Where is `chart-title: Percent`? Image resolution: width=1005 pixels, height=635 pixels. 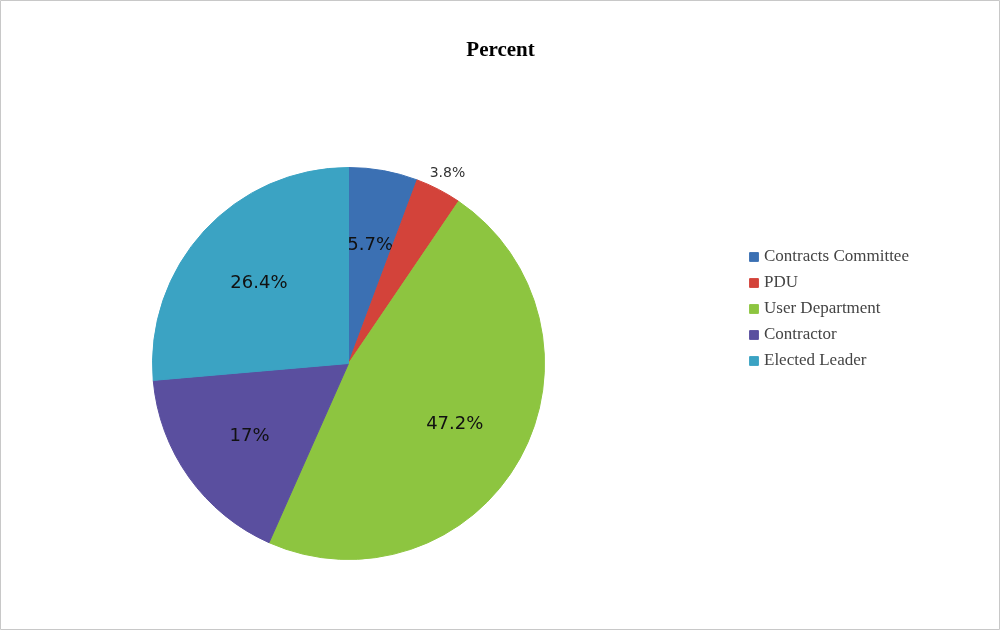 chart-title: Percent is located at coordinates (500, 48).